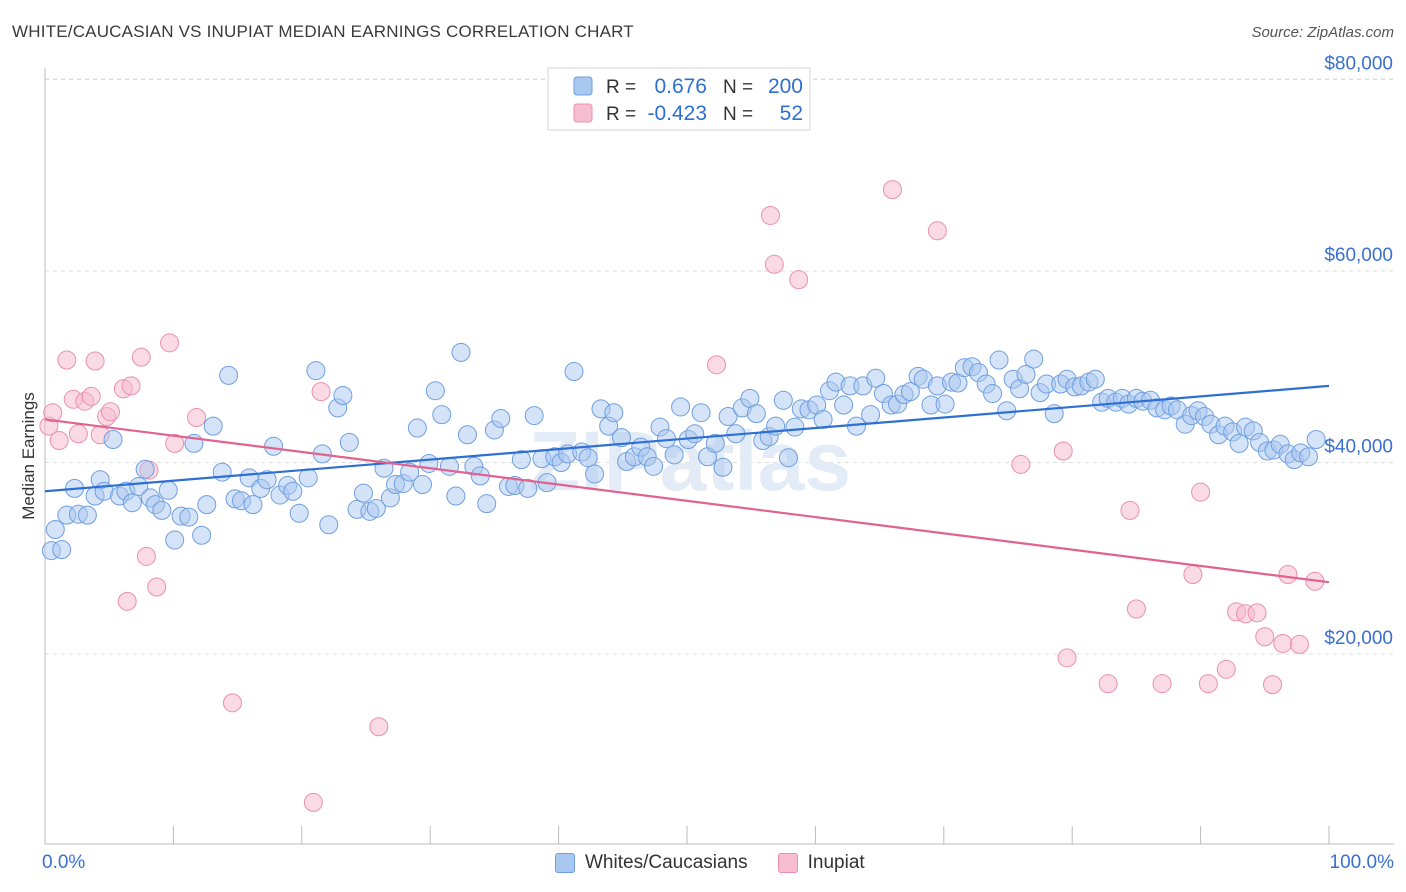 Image resolution: width=1406 pixels, height=892 pixels. I want to click on y-tick-label: $60,000, so click(1358, 255).